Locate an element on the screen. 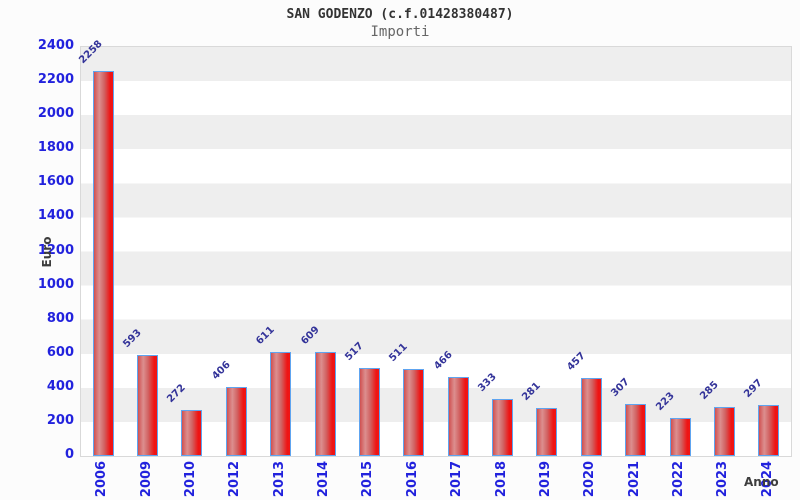 This screenshot has height=500, width=800. y-axis-title: Euro is located at coordinates (47, 252).